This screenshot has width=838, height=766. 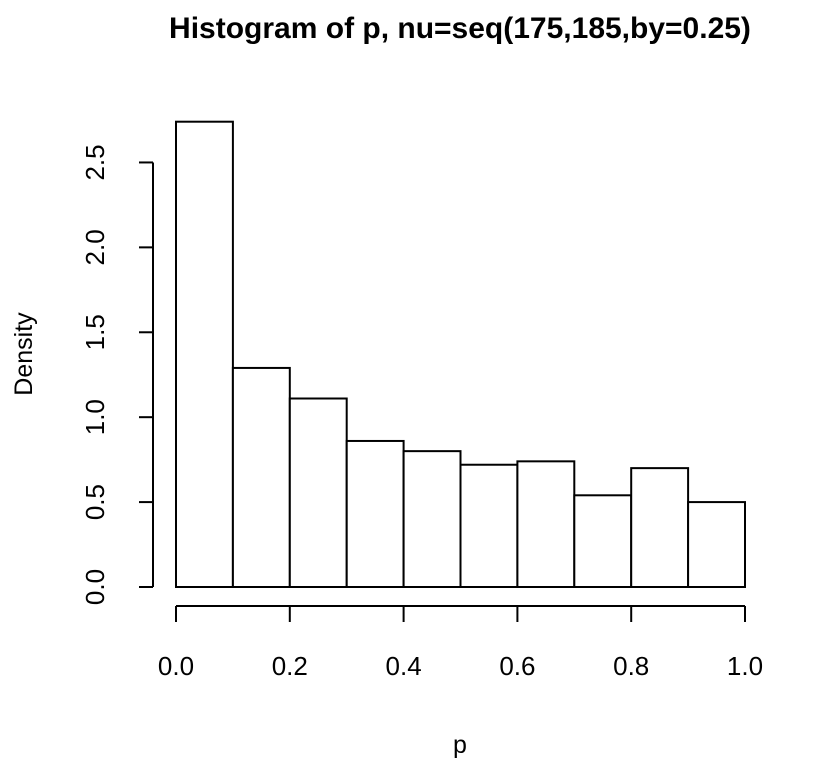 What do you see at coordinates (95, 332) in the screenshot?
I see `y-tick-label: 1.5` at bounding box center [95, 332].